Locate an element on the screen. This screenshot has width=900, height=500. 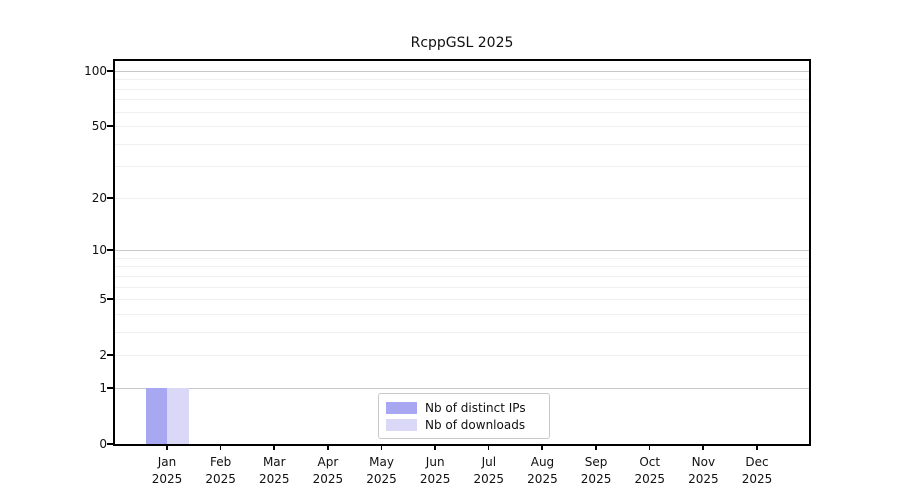
x-tick-Jun is located at coordinates (435, 447).